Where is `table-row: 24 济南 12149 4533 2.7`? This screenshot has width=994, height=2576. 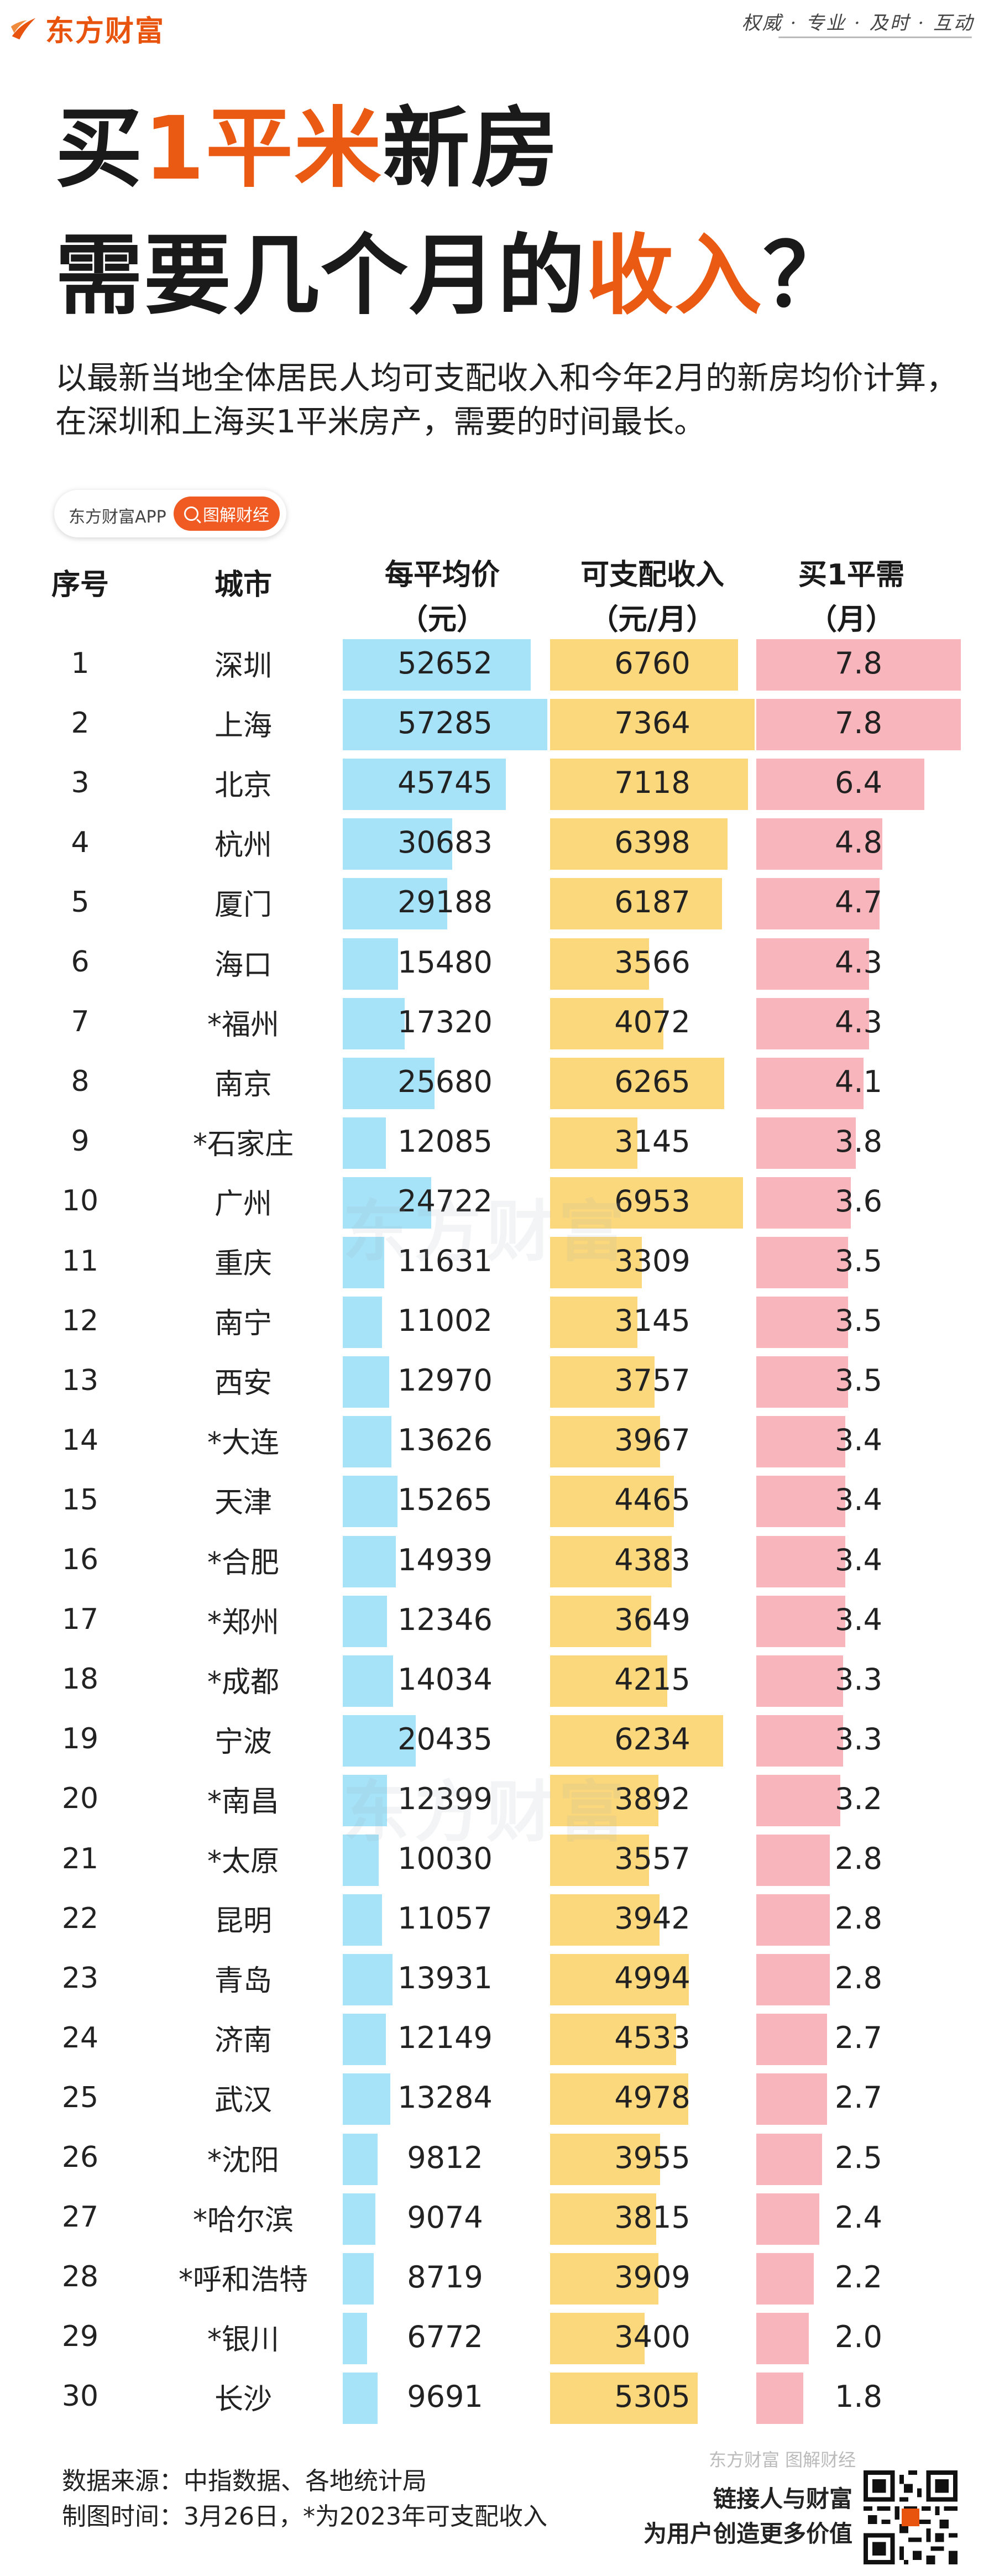
table-row: 24 济南 12149 4533 2.7 is located at coordinates (497, 2037).